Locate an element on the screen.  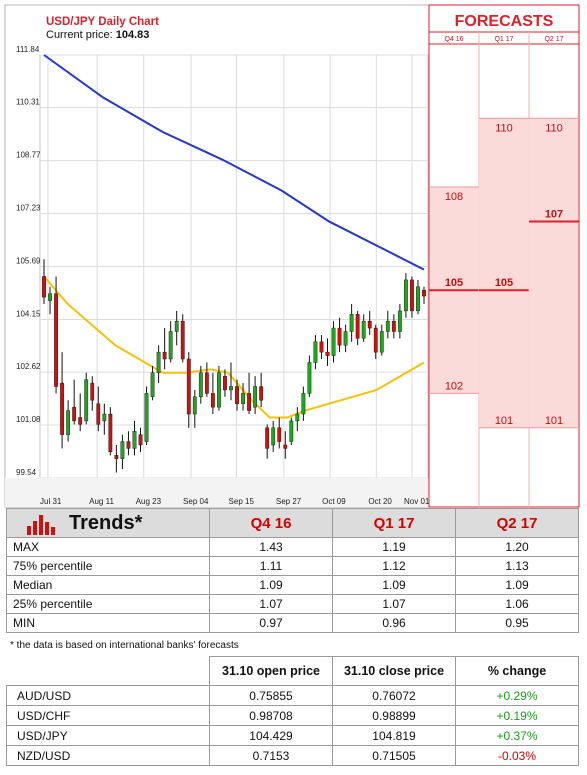
open-price-cell: 0.75855 is located at coordinates (271, 695).